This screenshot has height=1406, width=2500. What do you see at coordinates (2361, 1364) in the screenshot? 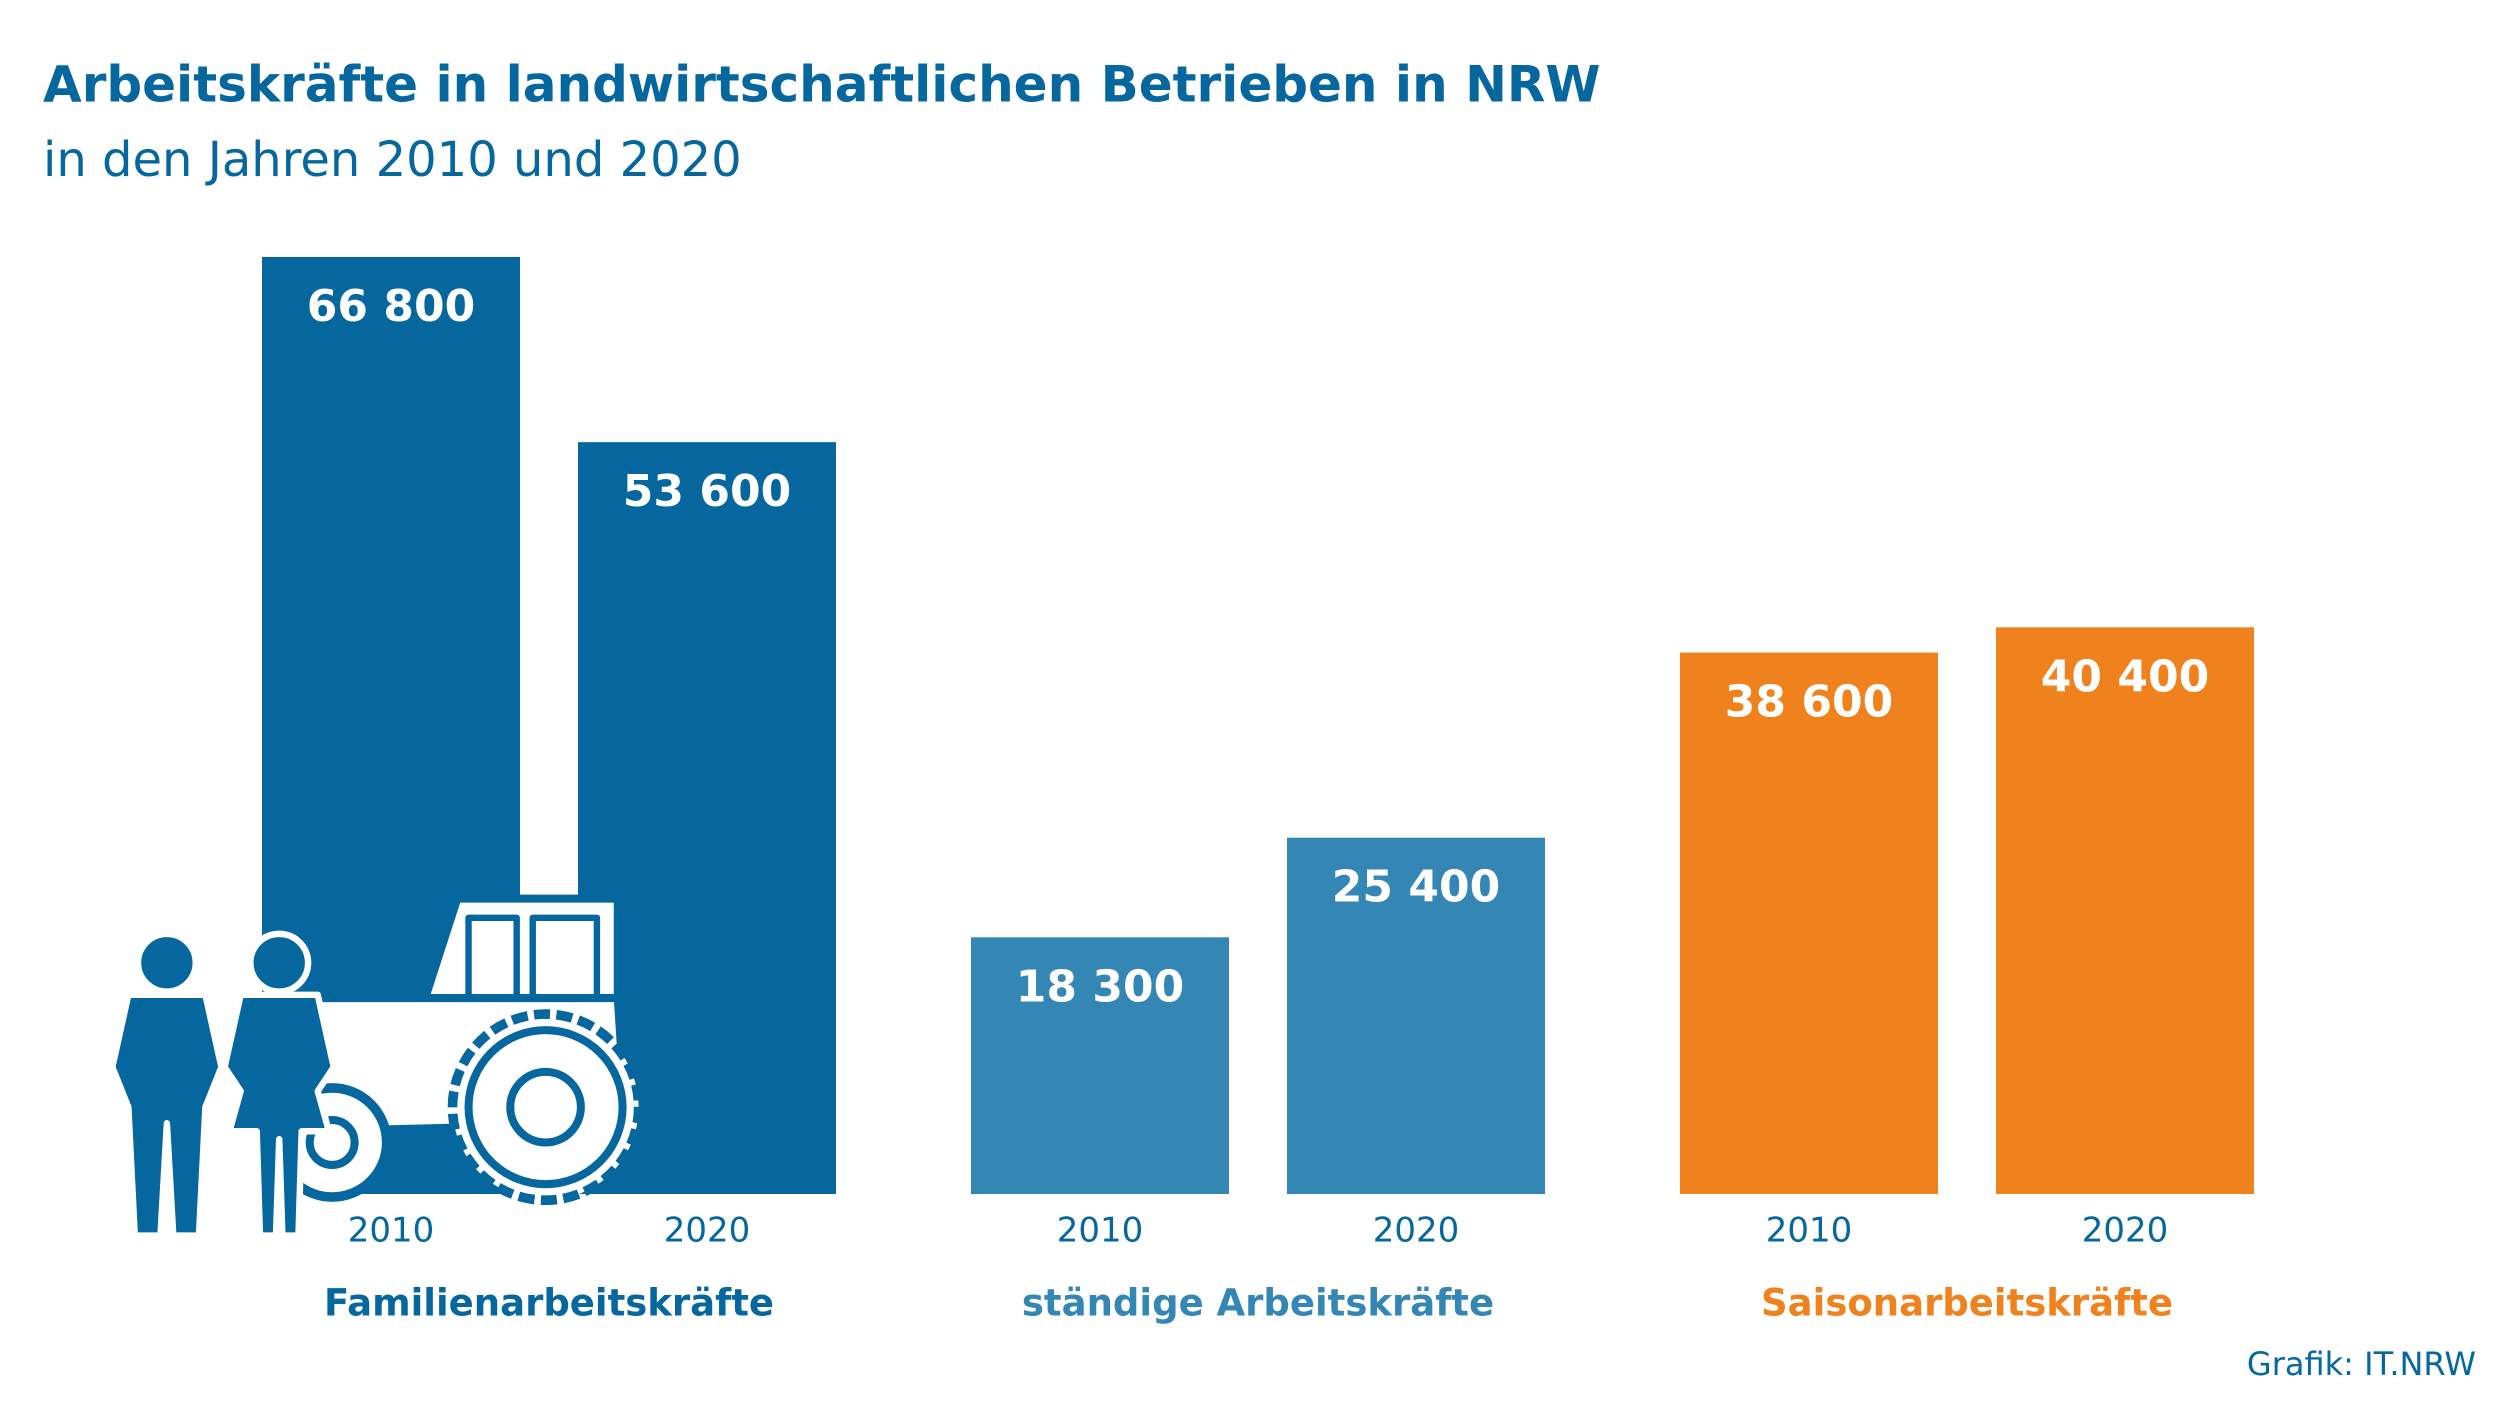
I see `source: Grafik: IT.NRW` at bounding box center [2361, 1364].